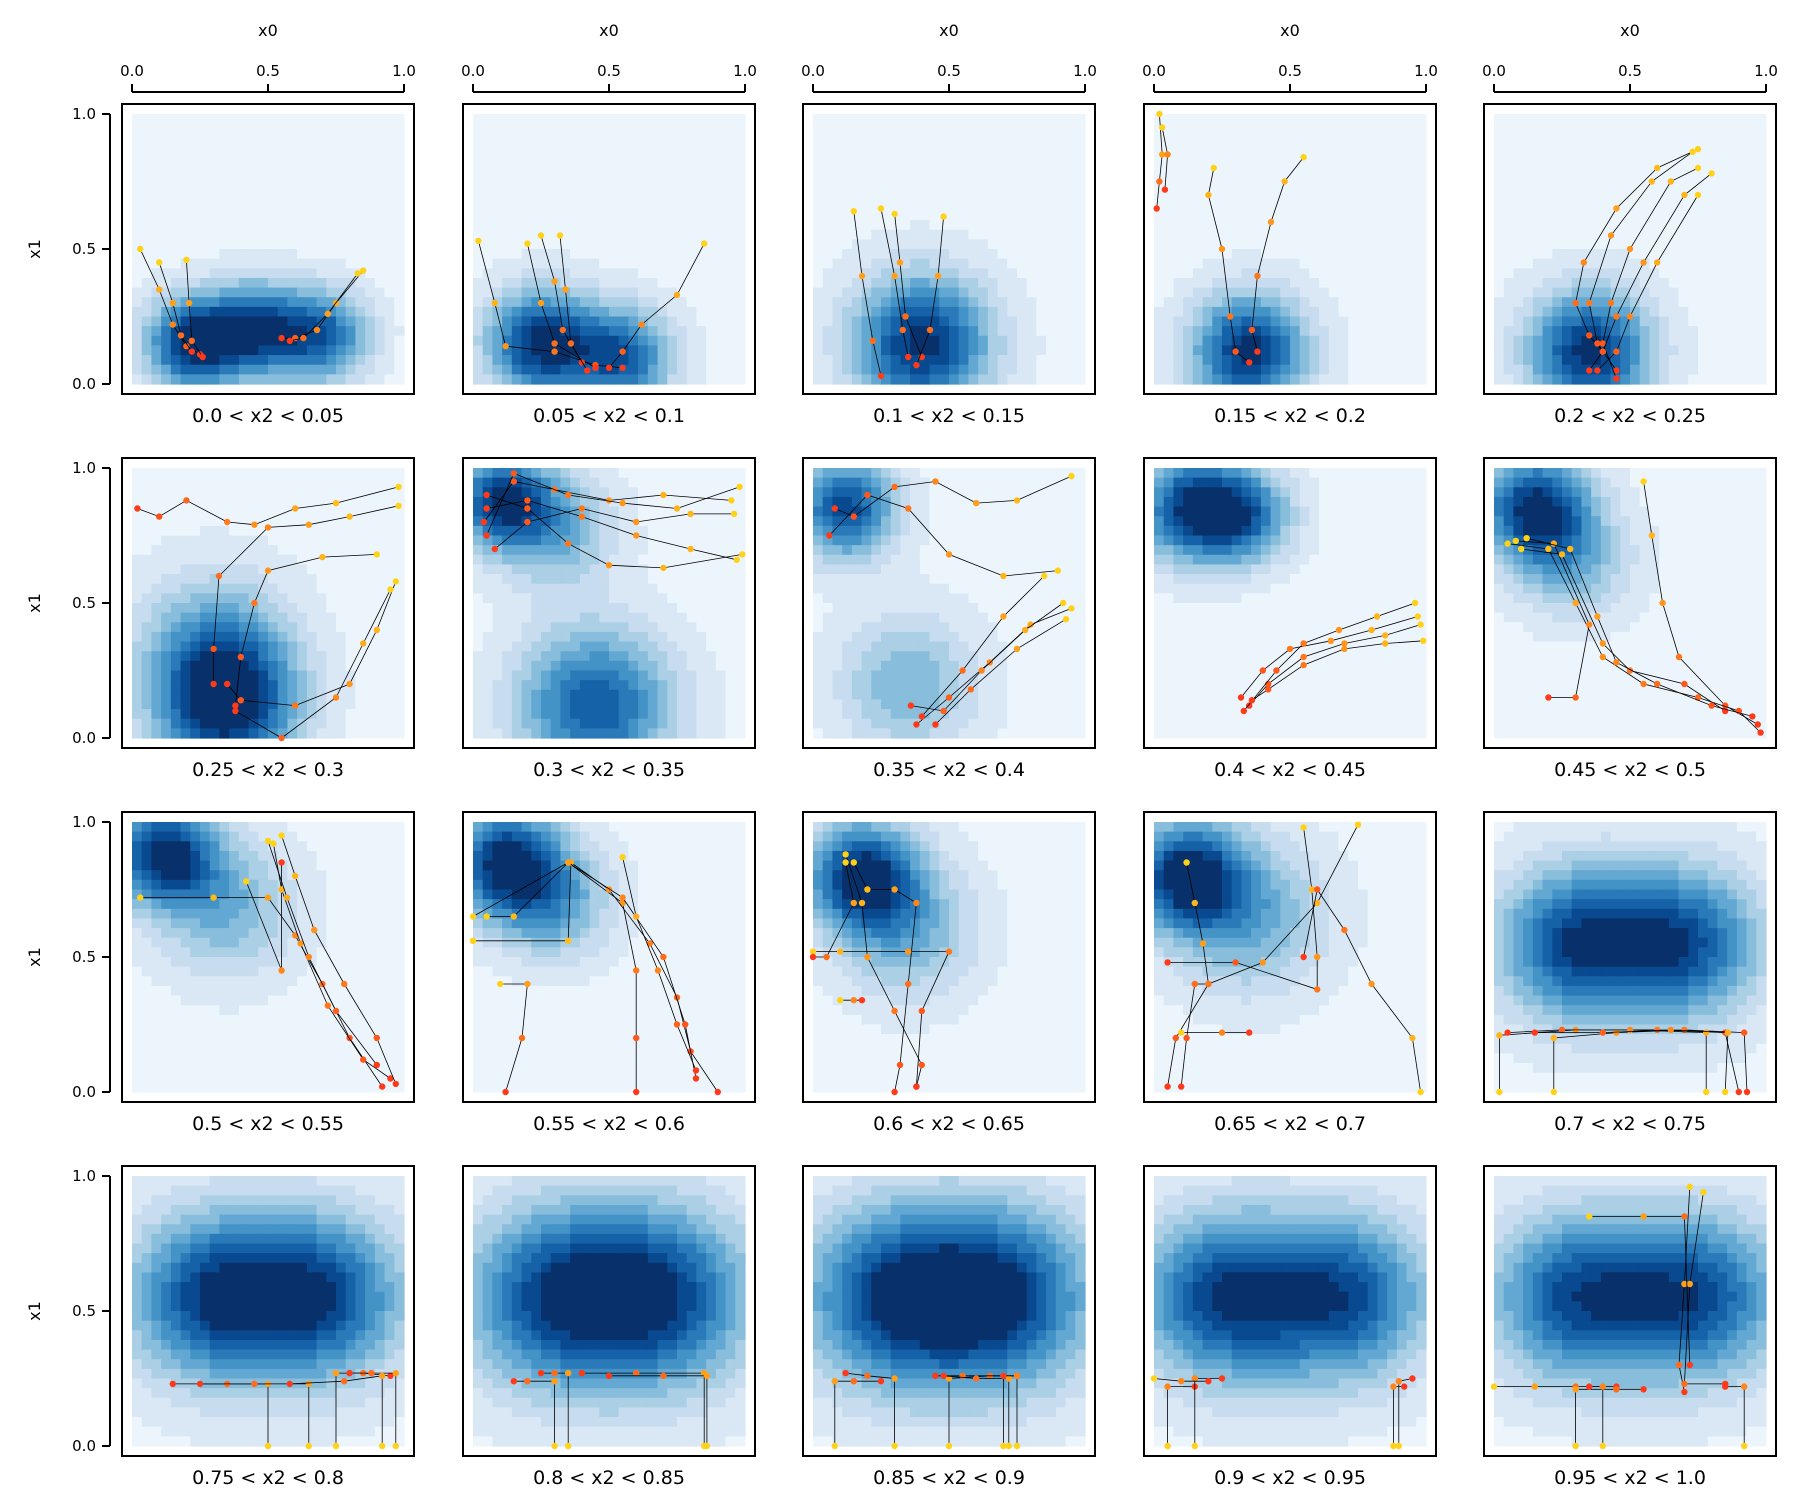 Image resolution: width=1800 pixels, height=1500 pixels. What do you see at coordinates (34, 249) in the screenshot?
I see `y-axis-label: x1` at bounding box center [34, 249].